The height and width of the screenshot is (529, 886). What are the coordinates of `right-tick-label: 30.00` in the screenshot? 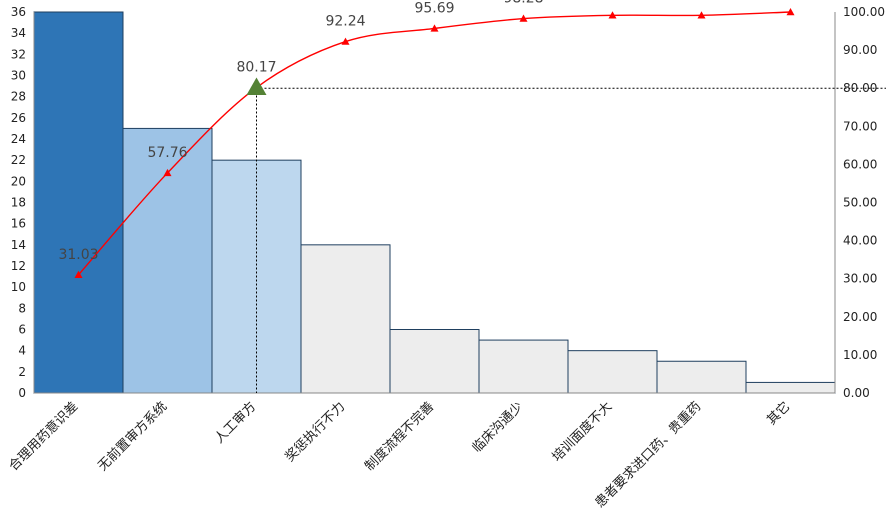 It's located at (860, 279).